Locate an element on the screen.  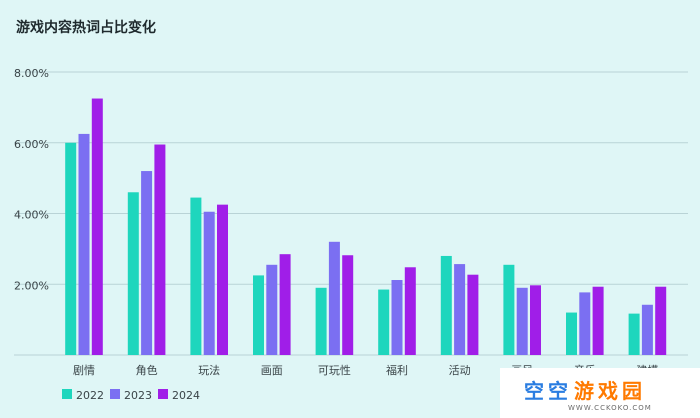
legend-label: 2024 is located at coordinates (186, 395).